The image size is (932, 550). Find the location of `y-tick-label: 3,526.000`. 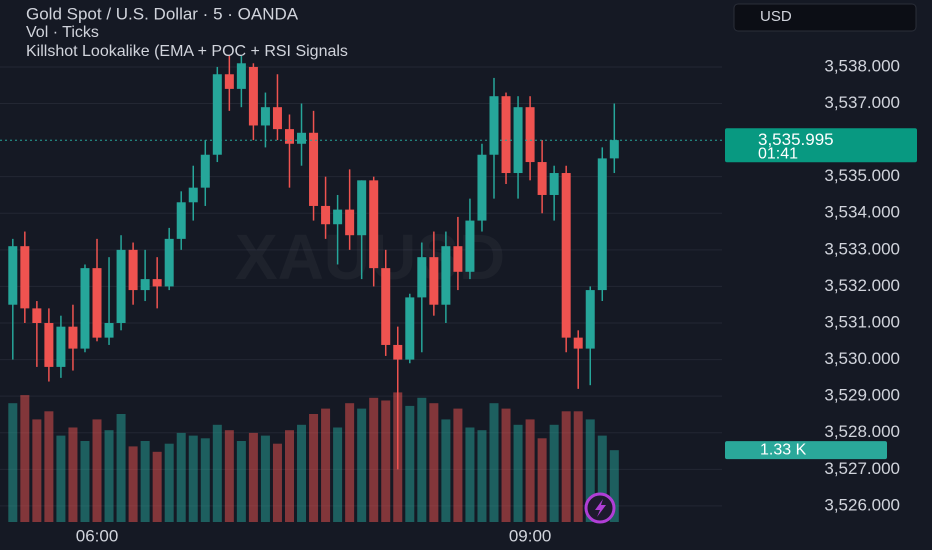

y-tick-label: 3,526.000 is located at coordinates (862, 504).